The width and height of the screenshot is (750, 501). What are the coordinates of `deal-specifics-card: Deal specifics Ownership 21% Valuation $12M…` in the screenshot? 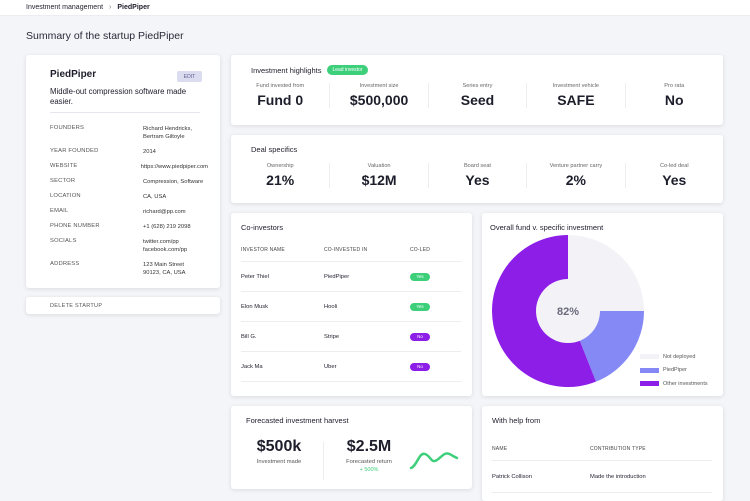 It's located at (477, 169).